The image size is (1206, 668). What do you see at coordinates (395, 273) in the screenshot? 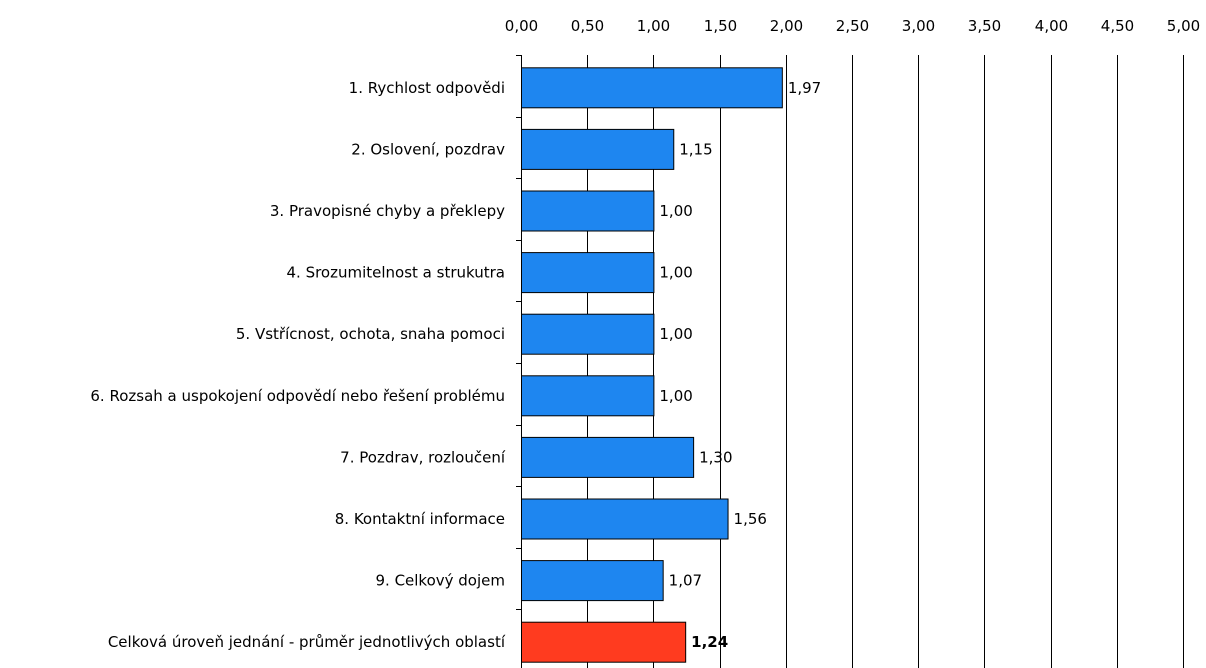
I see `category-label: 4. Srozumitelnost a strukutra` at bounding box center [395, 273].